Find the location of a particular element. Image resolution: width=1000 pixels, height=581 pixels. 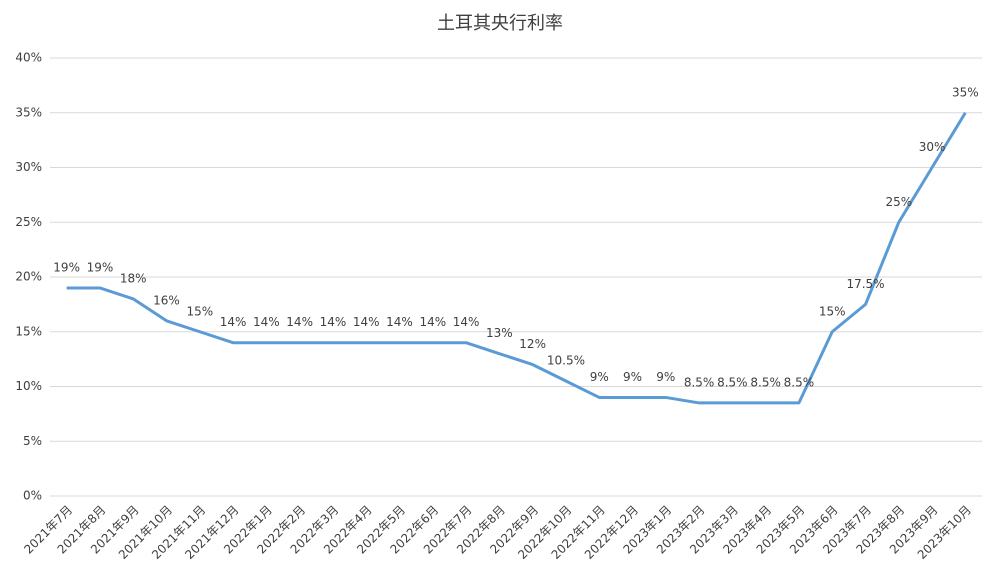

y-tick-label: 10% is located at coordinates (28, 386).